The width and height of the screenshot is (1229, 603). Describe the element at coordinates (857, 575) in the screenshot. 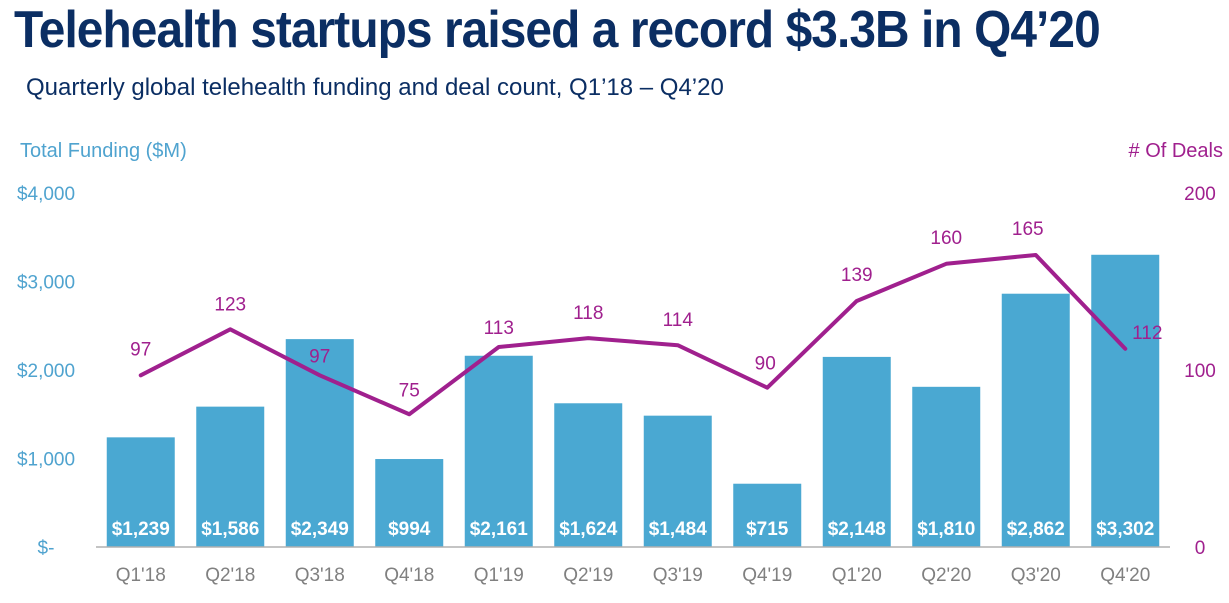

I see `x-axis-category-label: Q1'20` at that location.